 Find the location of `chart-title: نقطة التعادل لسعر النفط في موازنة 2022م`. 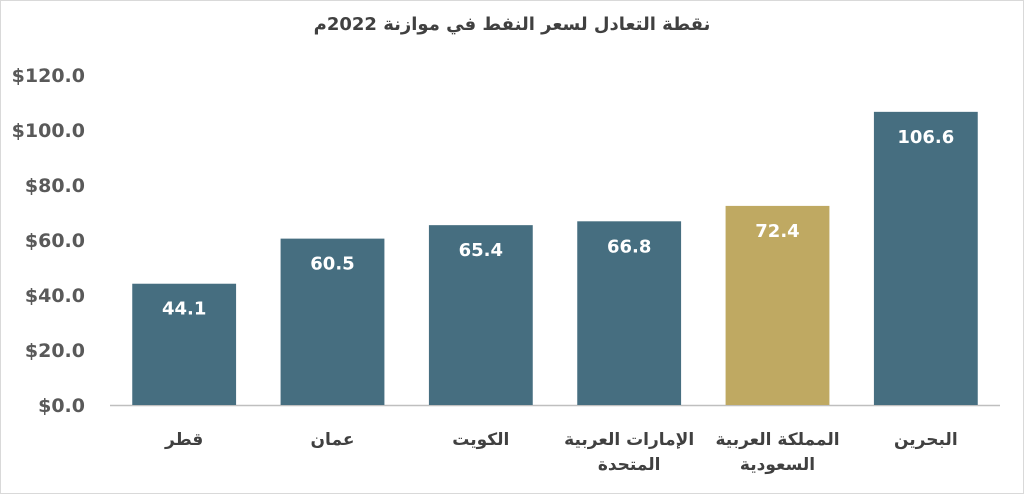

chart-title: نقطة التعادل لسعر النفط في موازنة 2022م is located at coordinates (512, 24).